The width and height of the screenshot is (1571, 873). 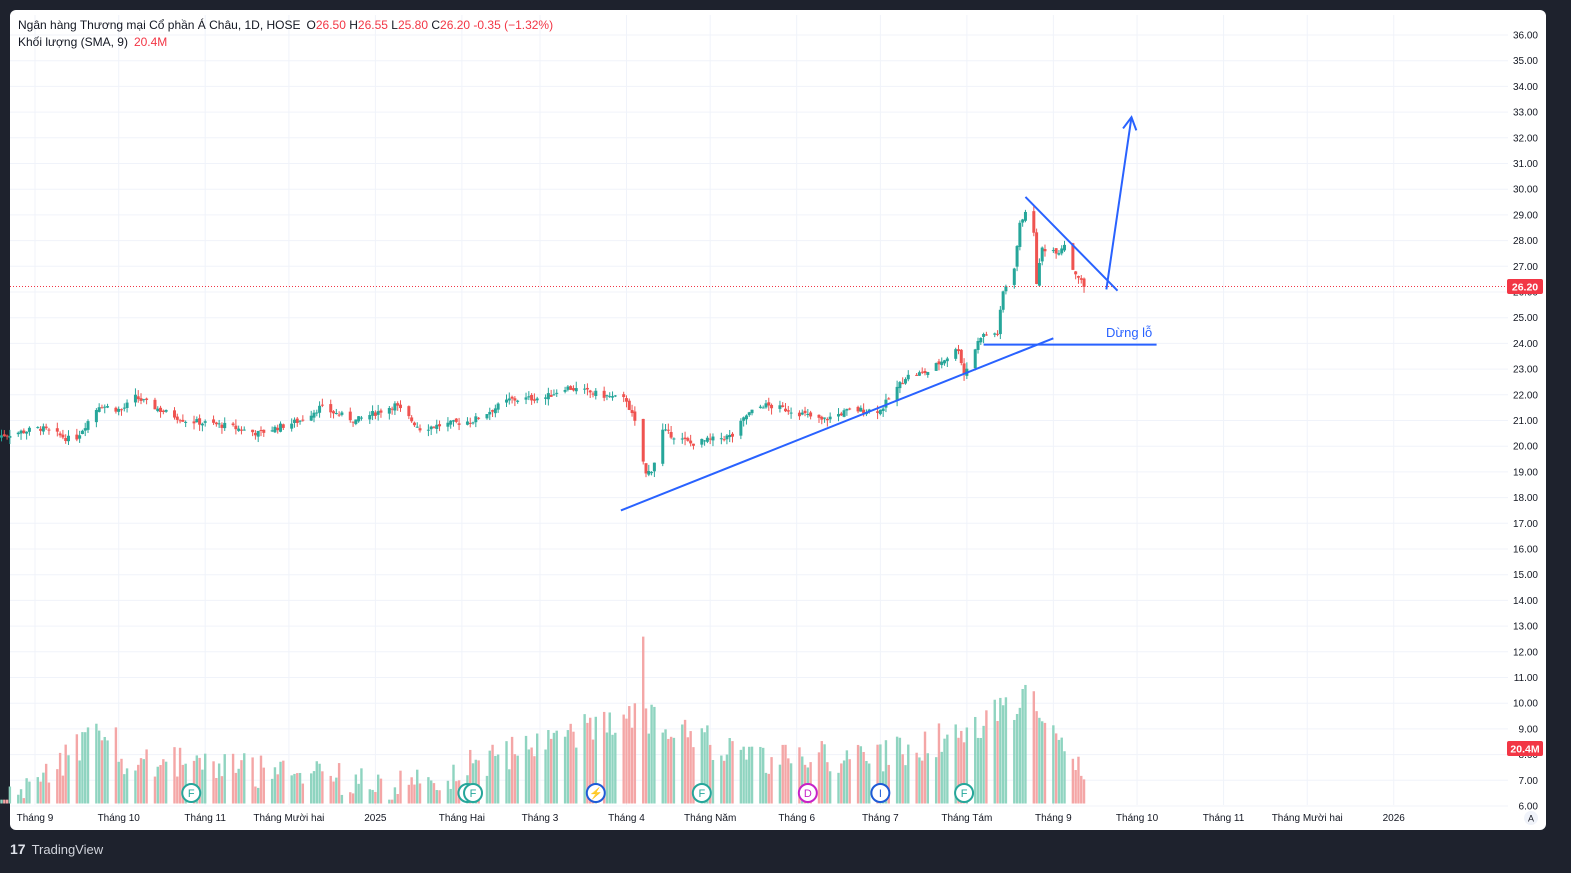 I want to click on auto-scale-button: A, so click(x=1531, y=818).